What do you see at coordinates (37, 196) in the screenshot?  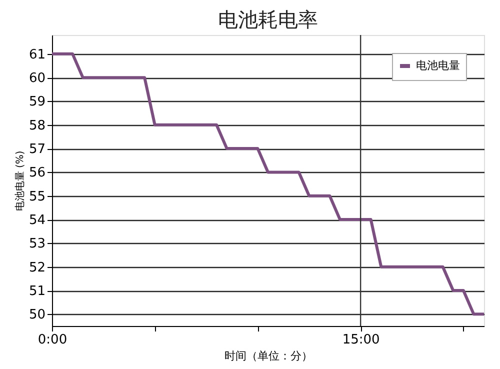 I see `y-tick-label: 55` at bounding box center [37, 196].